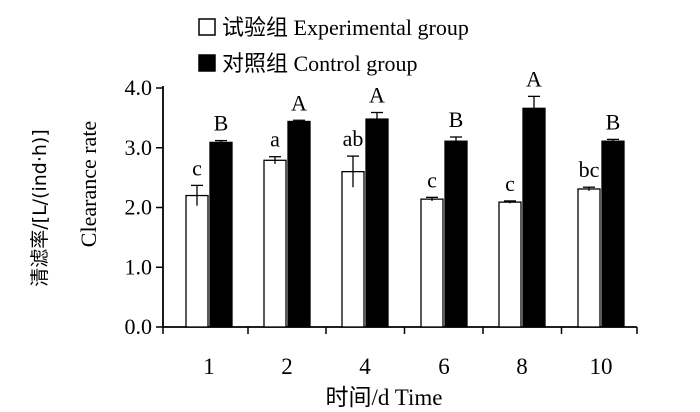  Describe the element at coordinates (275, 139) in the screenshot. I see `experimental-significance-letter: a` at that location.